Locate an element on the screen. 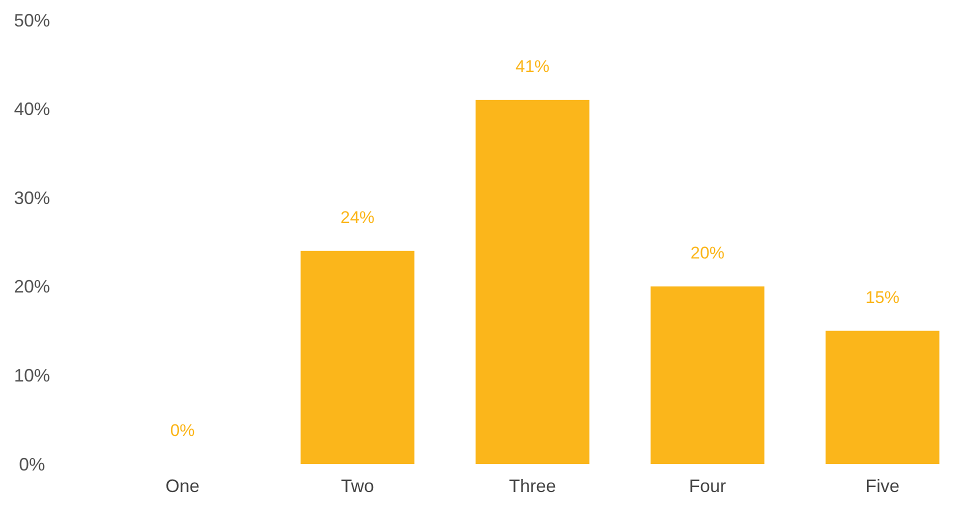  y-tick-label: 0% is located at coordinates (32, 464).